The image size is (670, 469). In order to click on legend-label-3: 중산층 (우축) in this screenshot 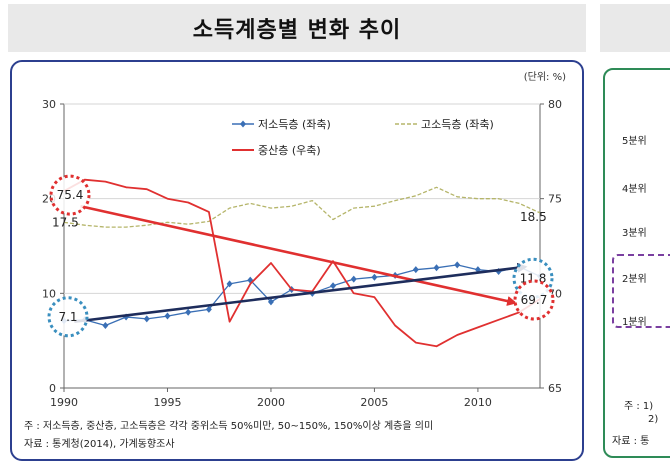, I will do `click(289, 150)`.